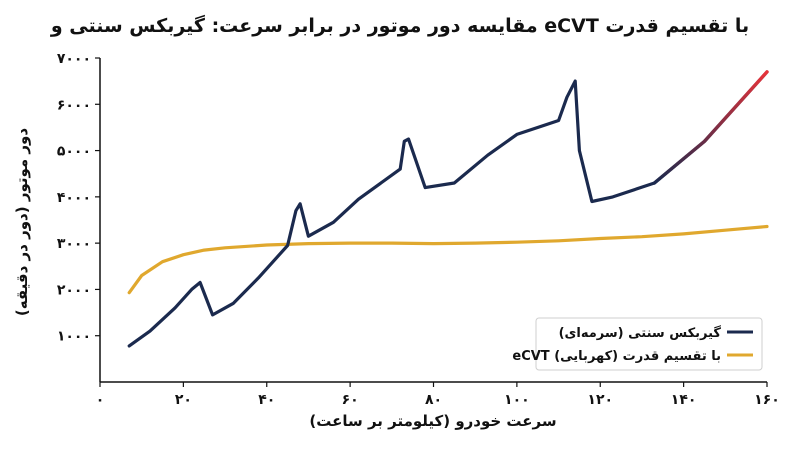  Describe the element at coordinates (74, 59) in the screenshot. I see `y-tick-label: ۷۰۰۰` at that location.